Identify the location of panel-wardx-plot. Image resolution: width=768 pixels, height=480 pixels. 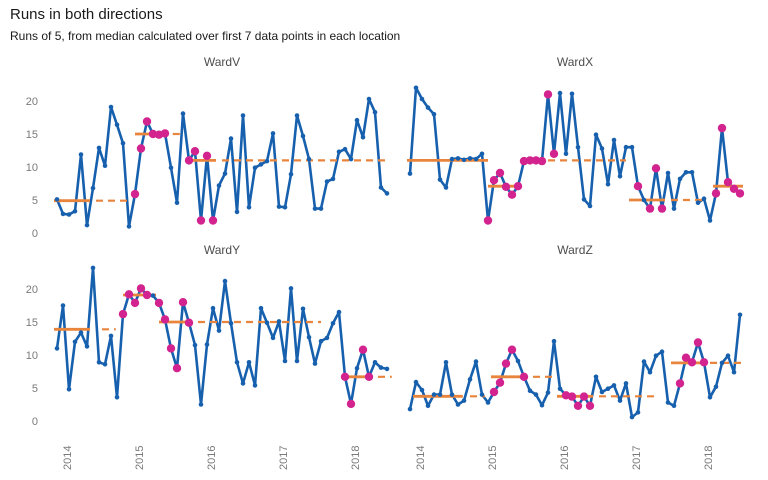
(576, 155).